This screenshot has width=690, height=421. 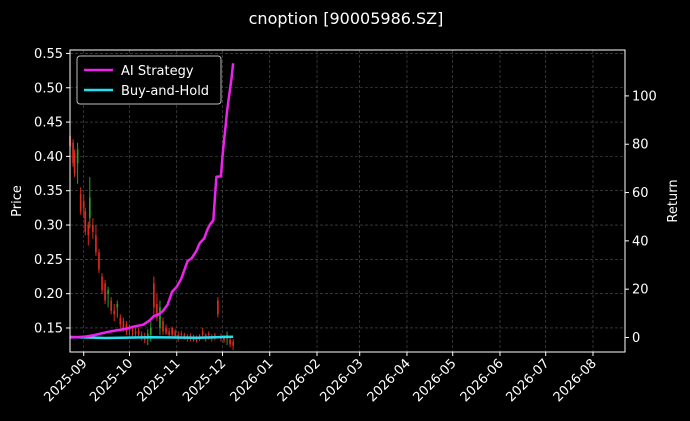 I want to click on y-left-tick-label: 0.50, so click(x=48, y=88).